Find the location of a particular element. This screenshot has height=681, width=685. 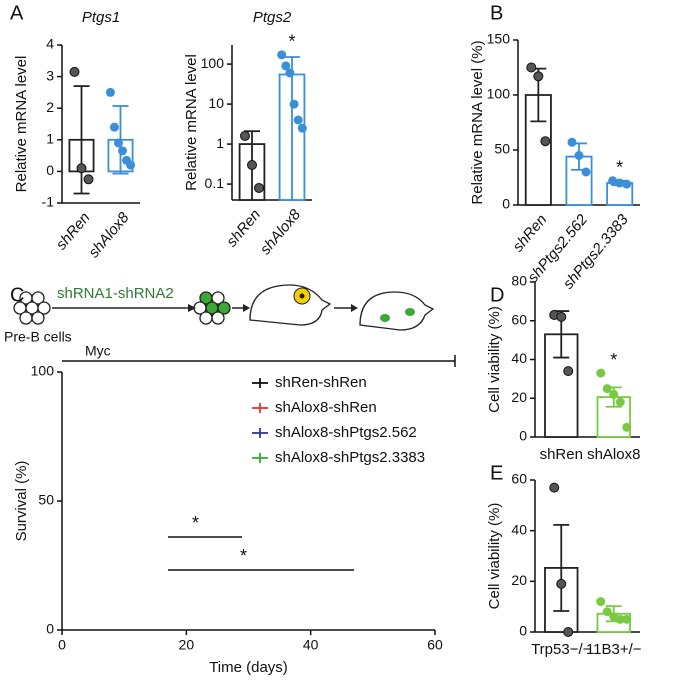

chart-title: Ptgs2 is located at coordinates (272, 17).